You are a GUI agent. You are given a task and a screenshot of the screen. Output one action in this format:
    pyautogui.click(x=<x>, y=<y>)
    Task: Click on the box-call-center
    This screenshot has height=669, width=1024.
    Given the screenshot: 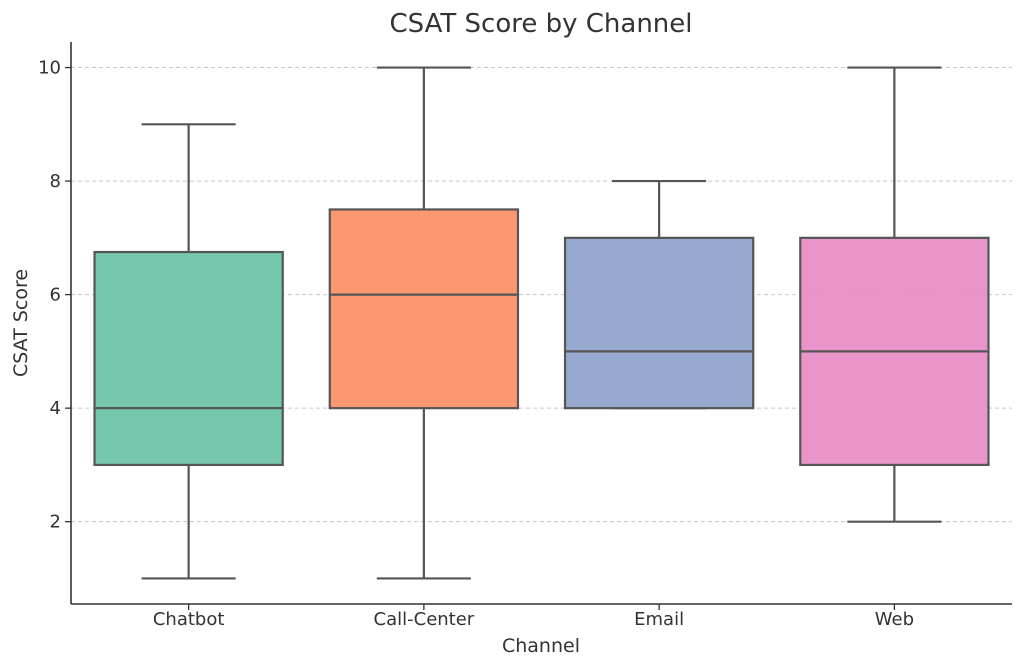 What is the action you would take?
    pyautogui.click(x=424, y=323)
    